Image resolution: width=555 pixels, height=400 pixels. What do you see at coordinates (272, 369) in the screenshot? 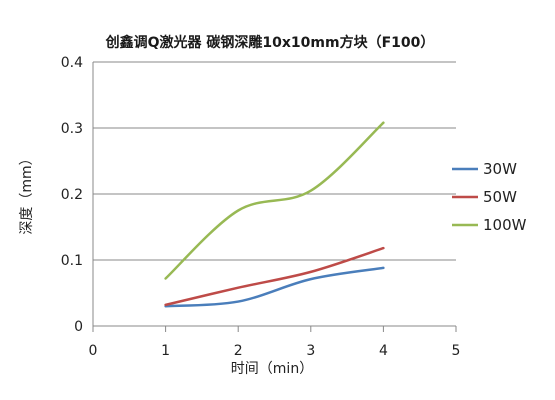
I see `x-axis-label: 时间（min）` at bounding box center [272, 369].